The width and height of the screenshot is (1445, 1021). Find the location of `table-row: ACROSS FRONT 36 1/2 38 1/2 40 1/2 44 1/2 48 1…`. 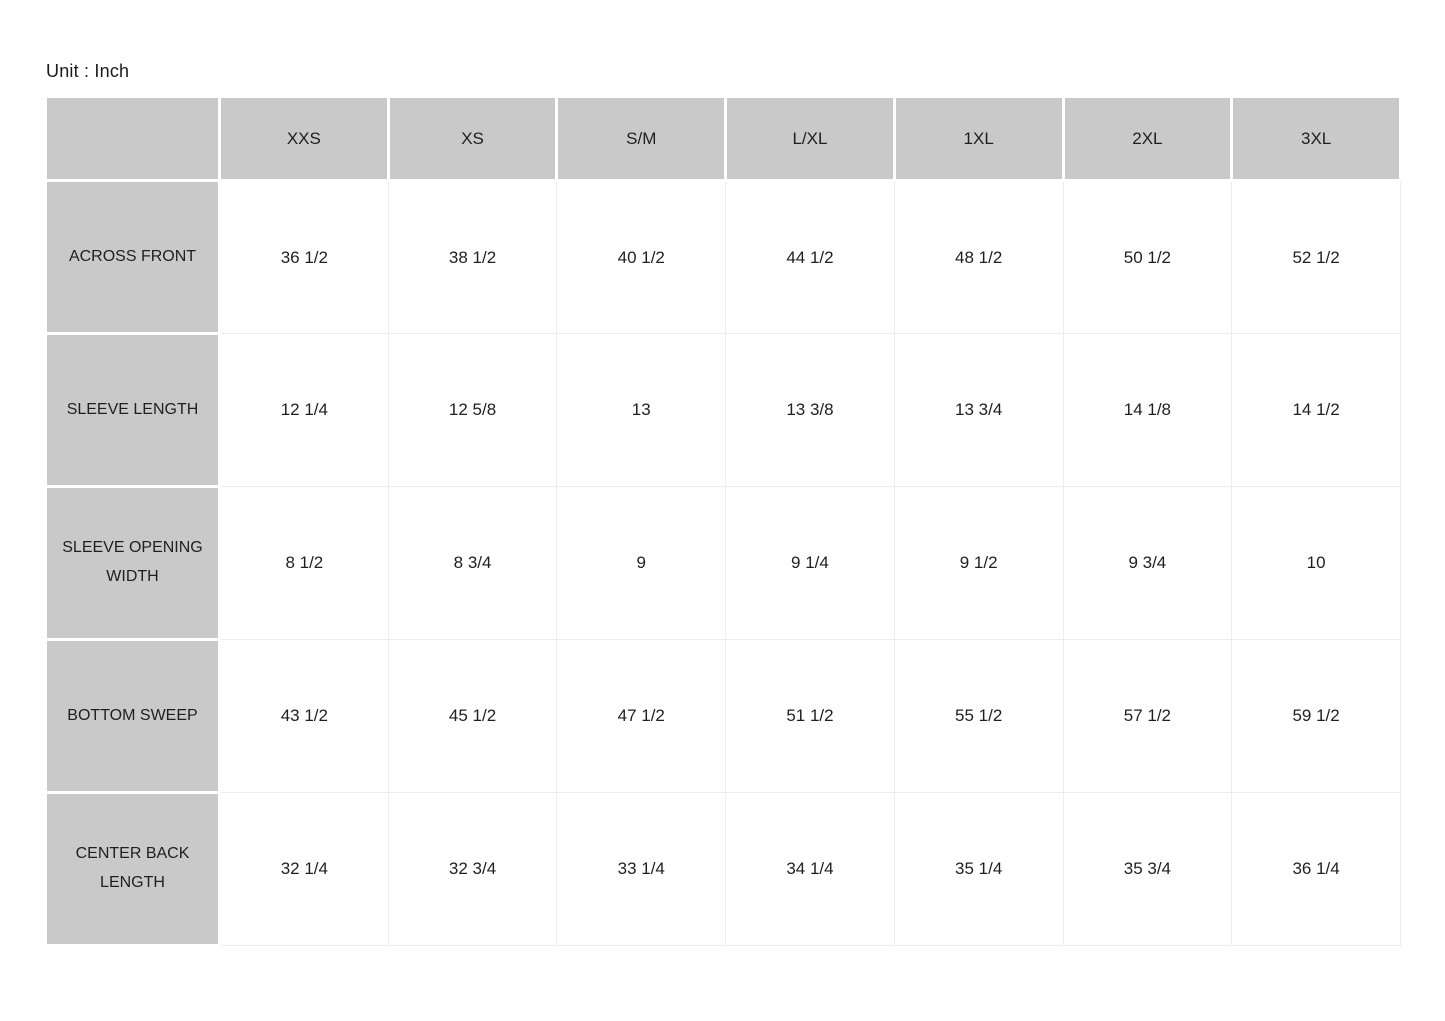

table-row: ACROSS FRONT 36 1/2 38 1/2 40 1/2 44 1/2 48 1… is located at coordinates (722, 257).